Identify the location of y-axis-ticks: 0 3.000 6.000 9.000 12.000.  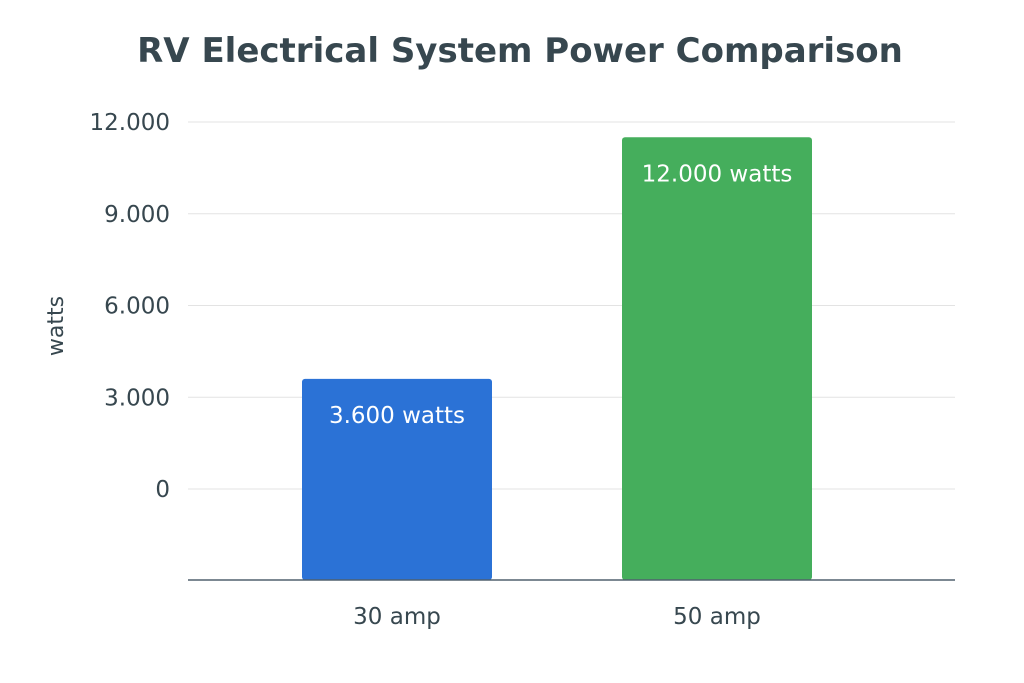
(130, 306).